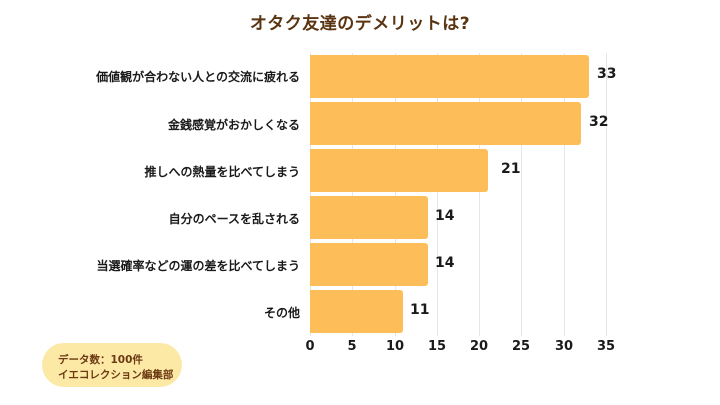 The width and height of the screenshot is (720, 405). I want to click on x-tick: 10, so click(395, 346).